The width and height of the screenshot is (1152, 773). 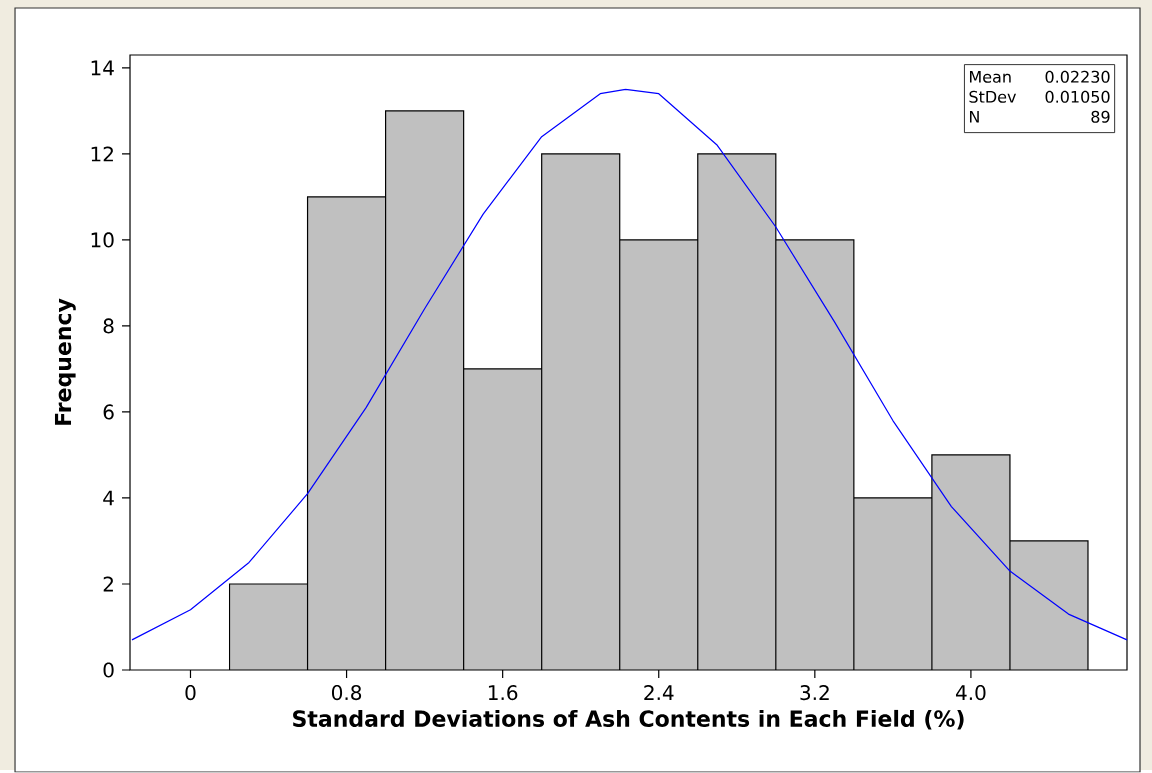 I want to click on x-tick-label: 0.8, so click(x=346, y=693).